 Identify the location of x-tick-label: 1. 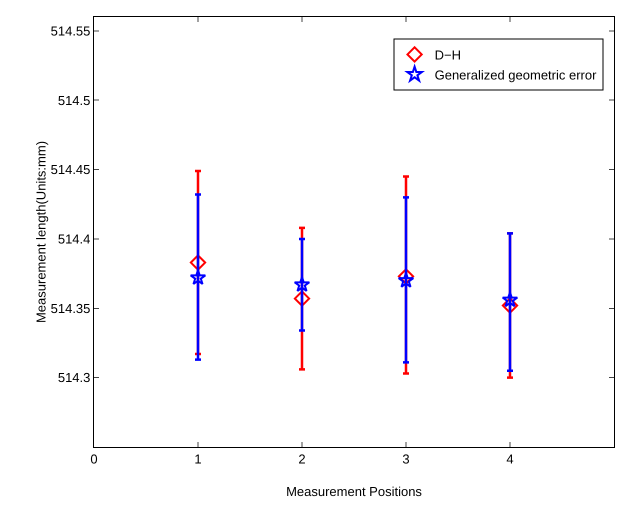
(198, 459).